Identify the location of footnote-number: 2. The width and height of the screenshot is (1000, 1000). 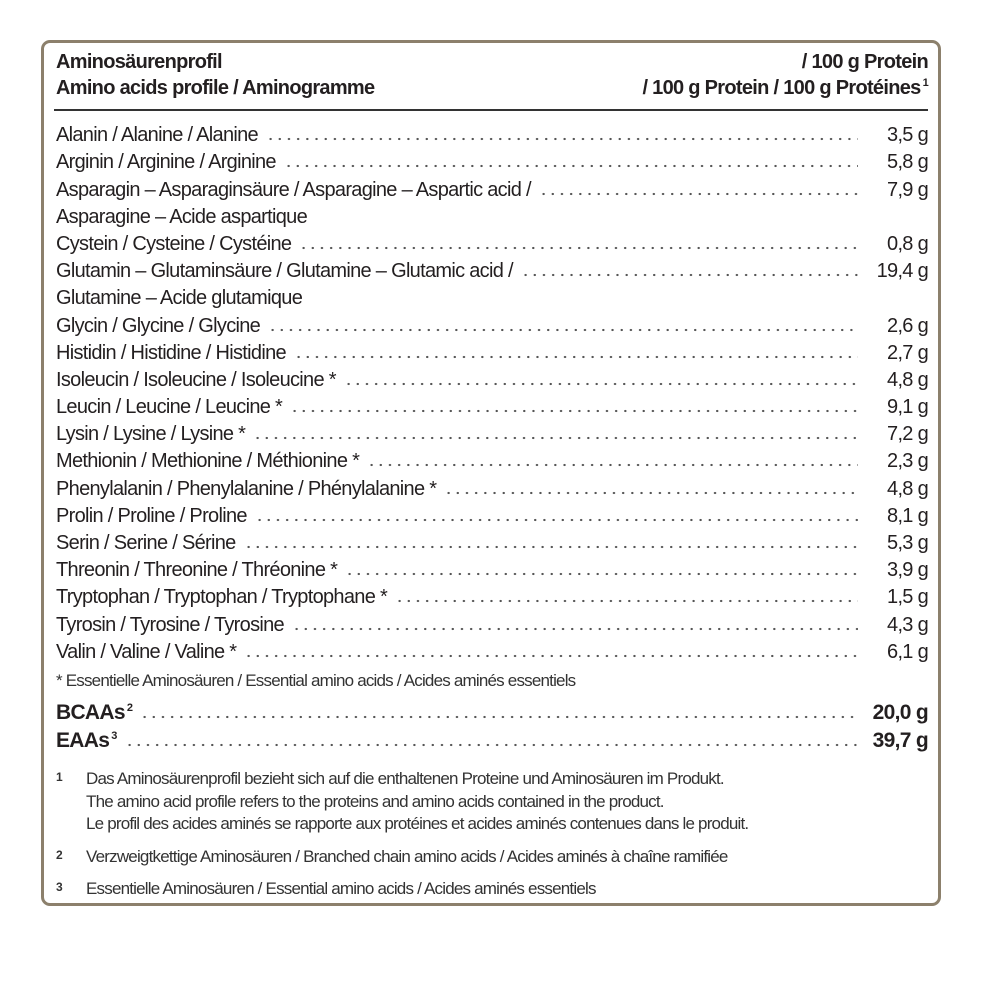
(59, 855).